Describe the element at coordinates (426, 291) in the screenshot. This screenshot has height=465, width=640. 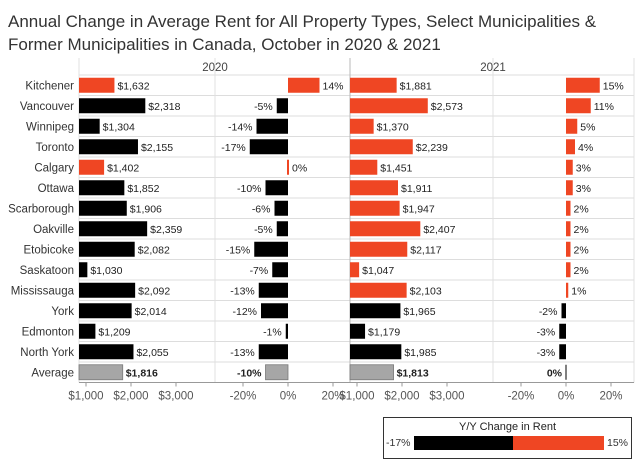
I see `rent-value-label: $2,103` at that location.